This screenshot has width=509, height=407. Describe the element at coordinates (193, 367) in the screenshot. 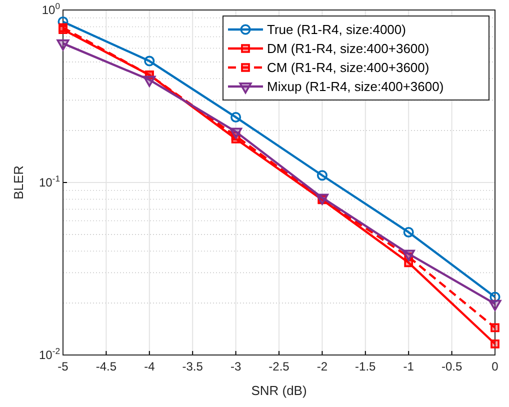

I see `x-tick-label: -3.5` at that location.